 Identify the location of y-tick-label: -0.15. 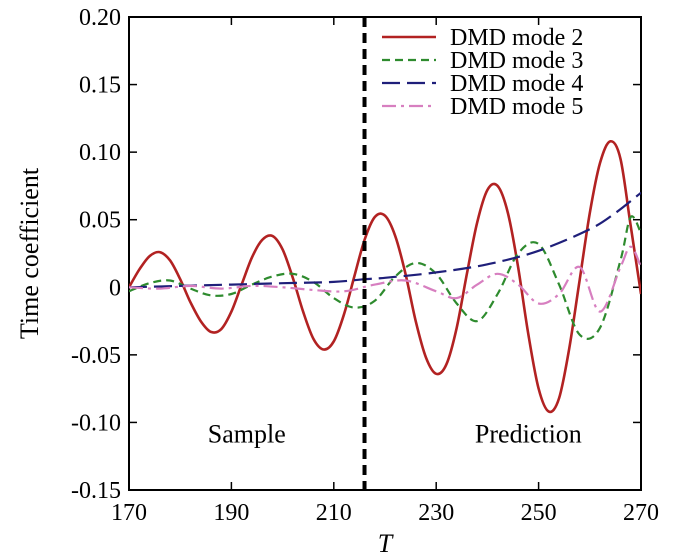
(96, 491).